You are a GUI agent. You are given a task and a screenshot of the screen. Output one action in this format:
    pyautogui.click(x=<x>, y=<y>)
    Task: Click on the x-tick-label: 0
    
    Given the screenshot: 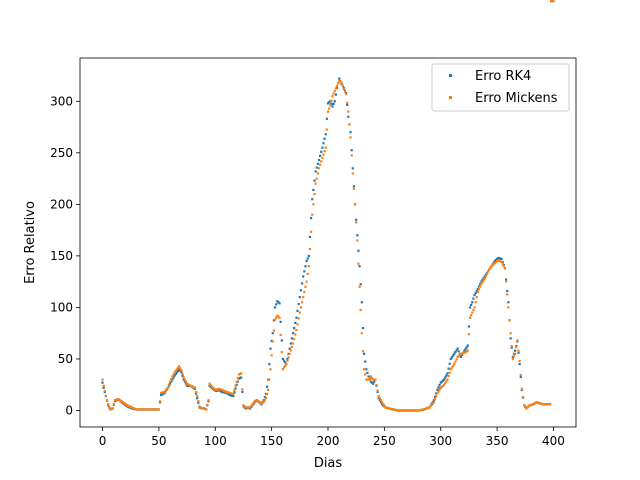 What is the action you would take?
    pyautogui.click(x=103, y=441)
    